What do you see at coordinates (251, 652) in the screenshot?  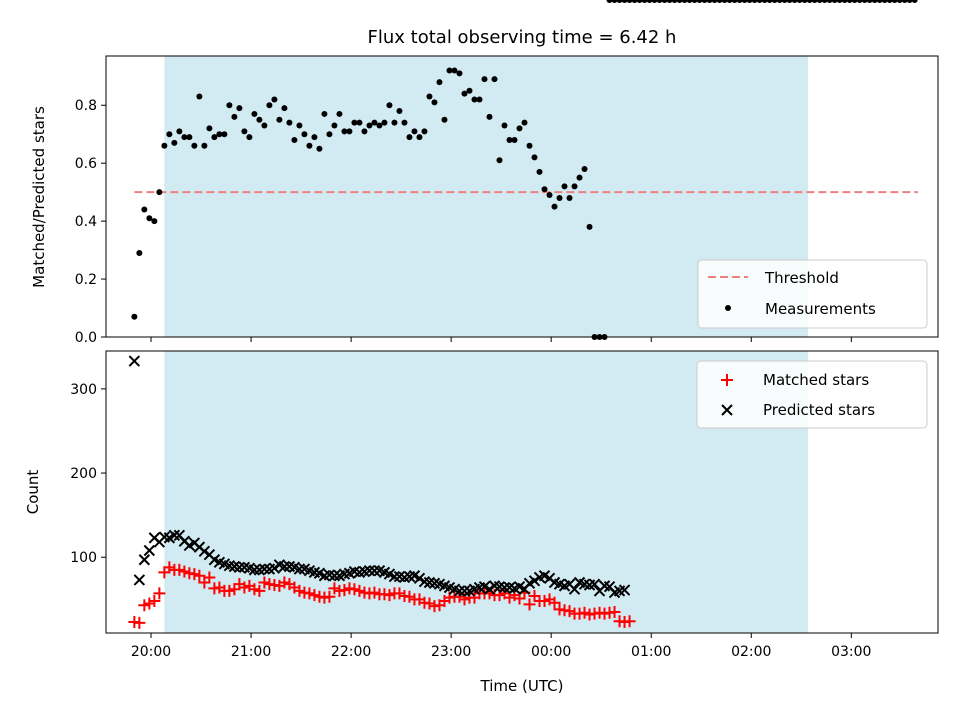 I see `x-tick-label: 21:00` at bounding box center [251, 652].